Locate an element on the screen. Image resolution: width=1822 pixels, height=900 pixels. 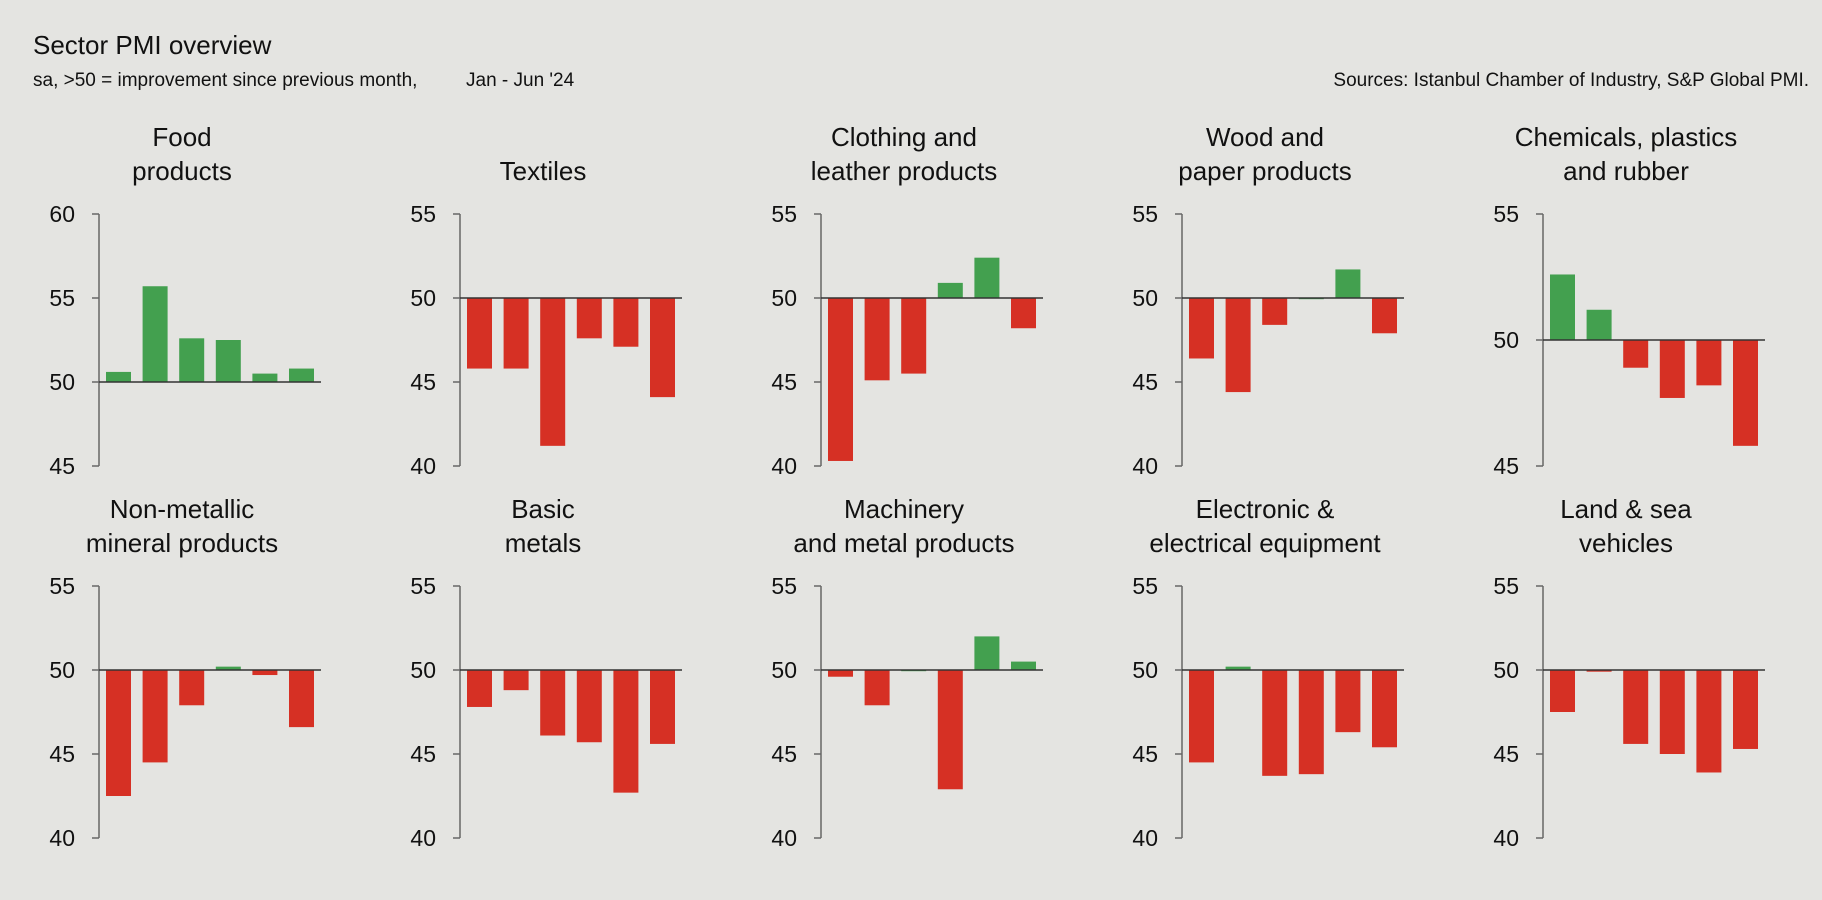
sector-panel: Machinery and metal products 40 45 50 55 is located at coordinates (904, 670).